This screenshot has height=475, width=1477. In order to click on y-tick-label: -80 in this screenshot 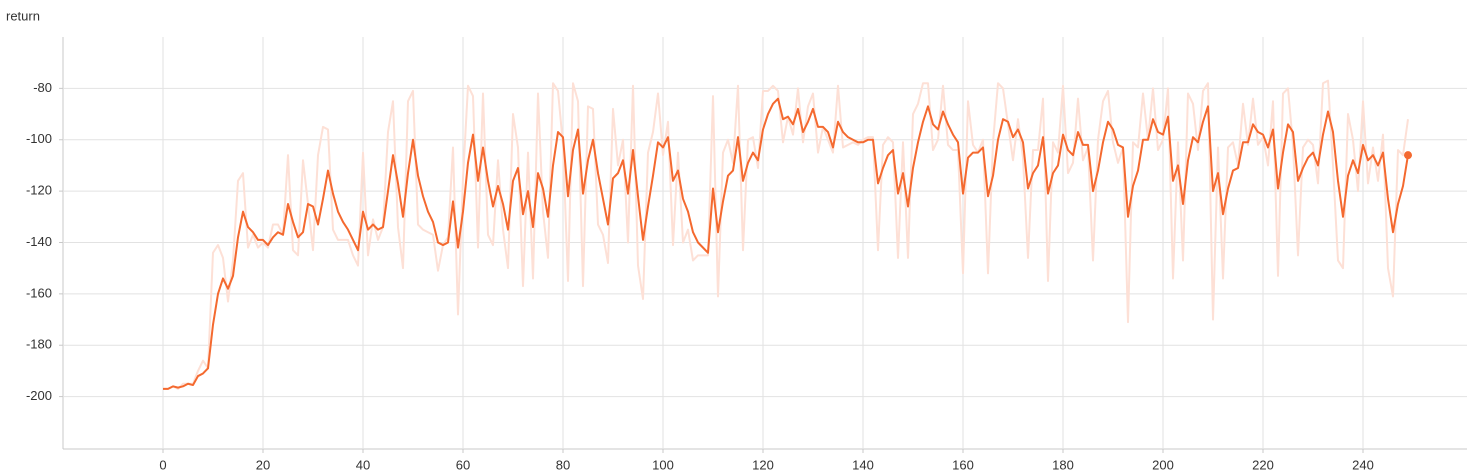, I will do `click(42, 87)`.